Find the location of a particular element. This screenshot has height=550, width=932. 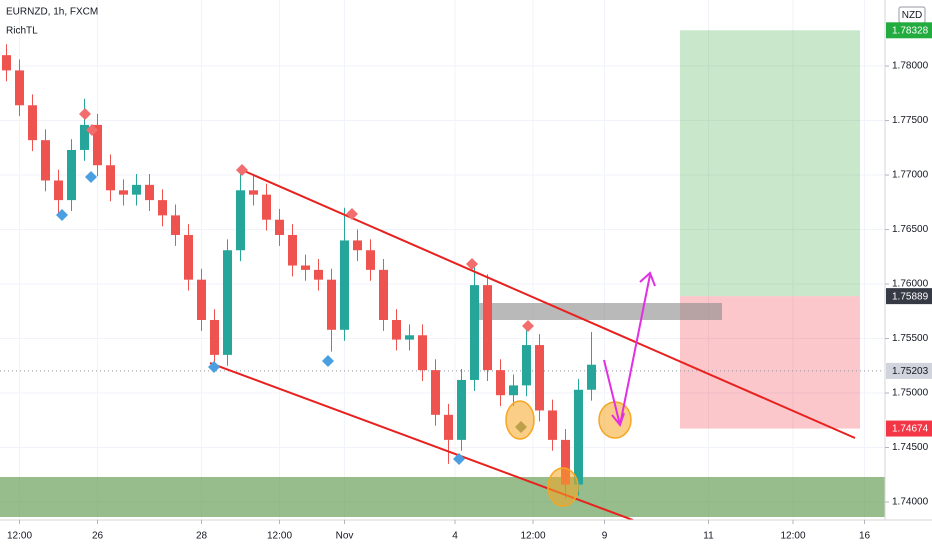

y-tick-label: 1.74000 is located at coordinates (910, 502).